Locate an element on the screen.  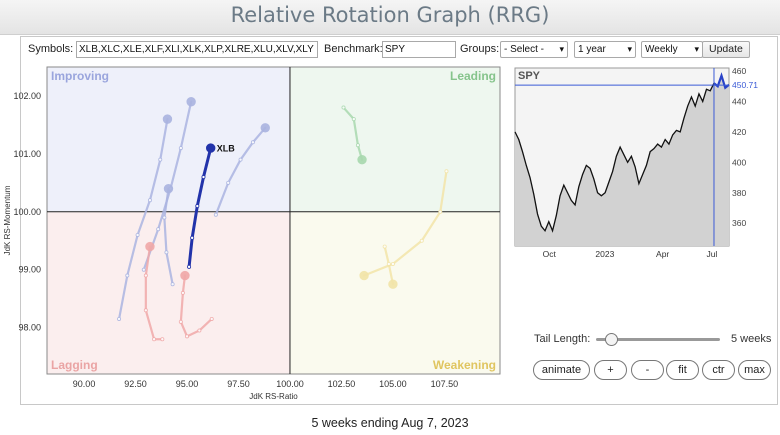
frequency-select: Weekly ▾ is located at coordinates (672, 49).